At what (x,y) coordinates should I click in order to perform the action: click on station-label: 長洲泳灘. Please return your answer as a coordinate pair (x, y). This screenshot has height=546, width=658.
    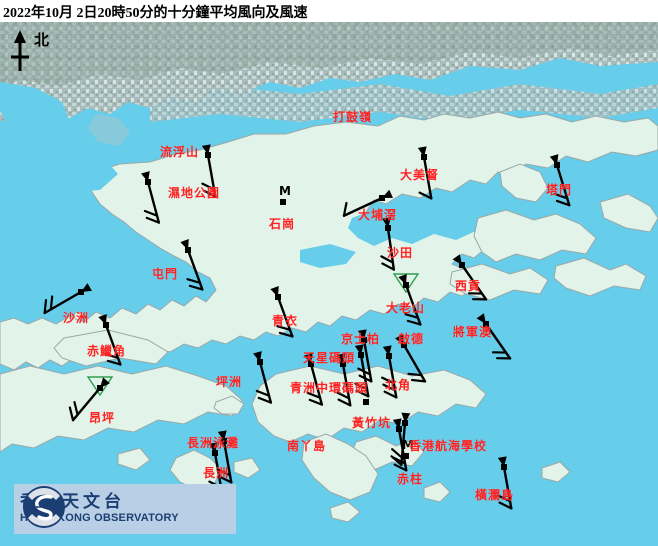
    Looking at the image, I should click on (213, 443).